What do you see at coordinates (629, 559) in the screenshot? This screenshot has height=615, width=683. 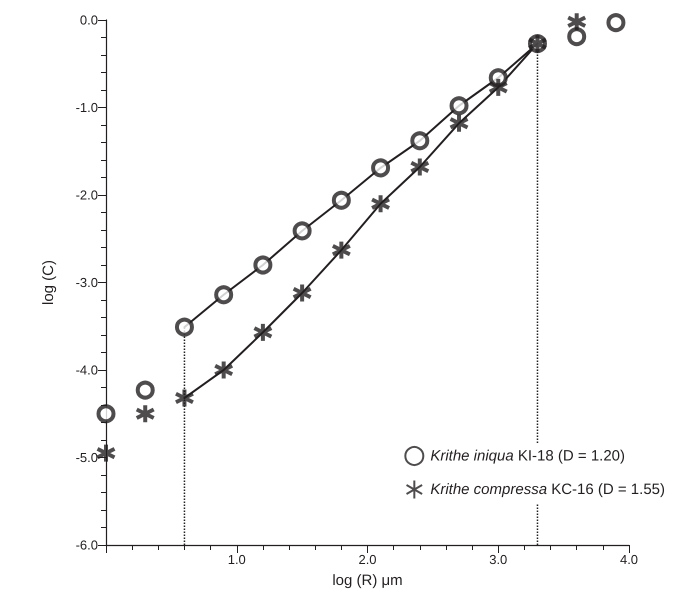 I see `x-tick-label: 4.0` at bounding box center [629, 559].